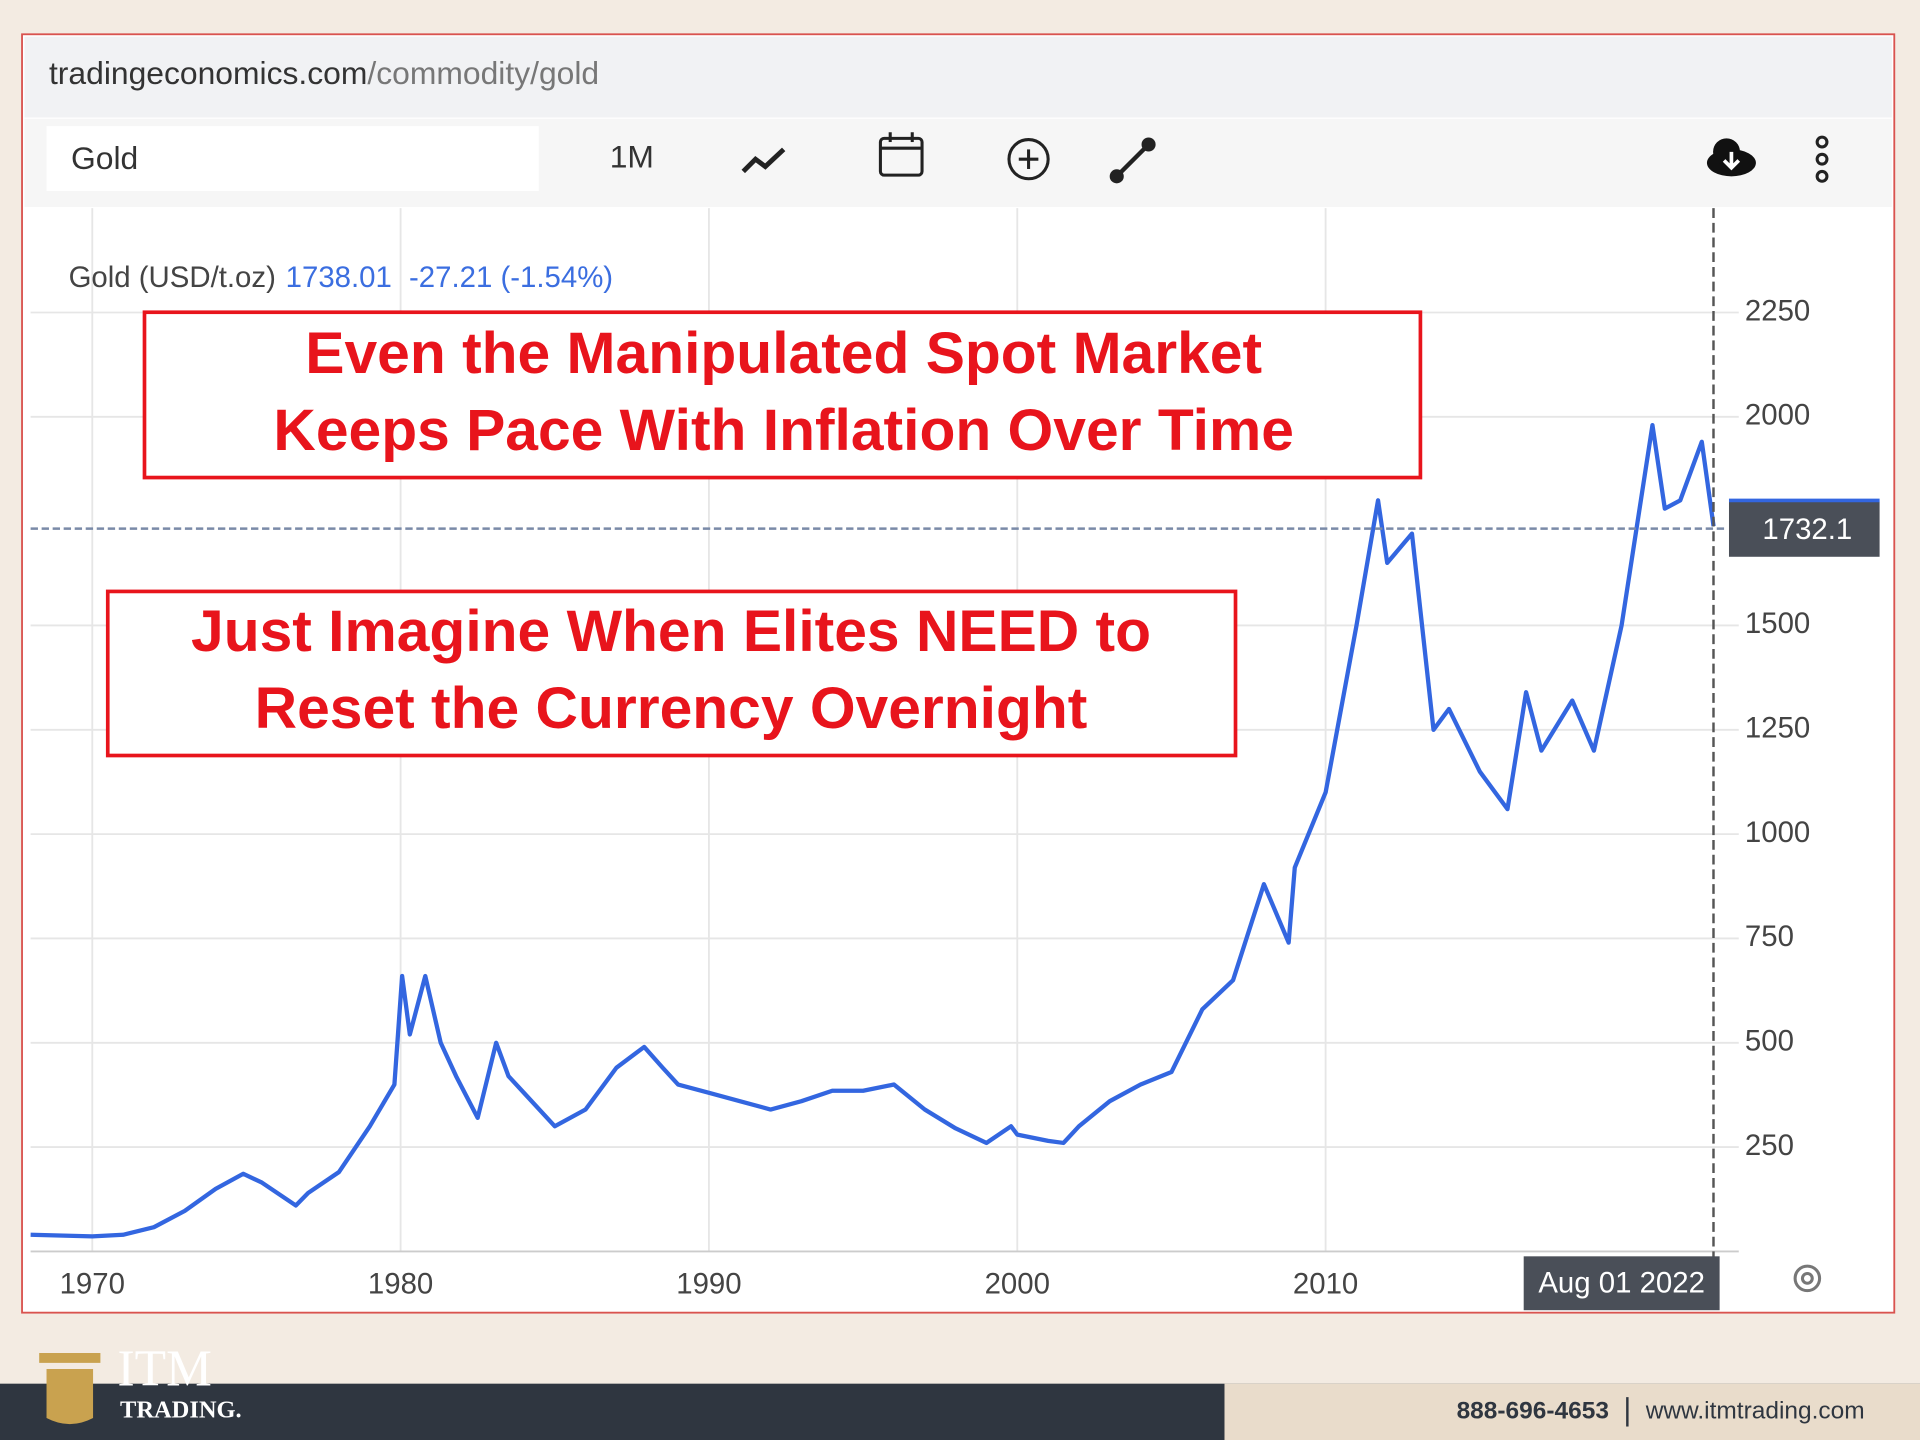 The image size is (1920, 1440). Describe the element at coordinates (70, 1389) in the screenshot. I see `logo-mark` at that location.